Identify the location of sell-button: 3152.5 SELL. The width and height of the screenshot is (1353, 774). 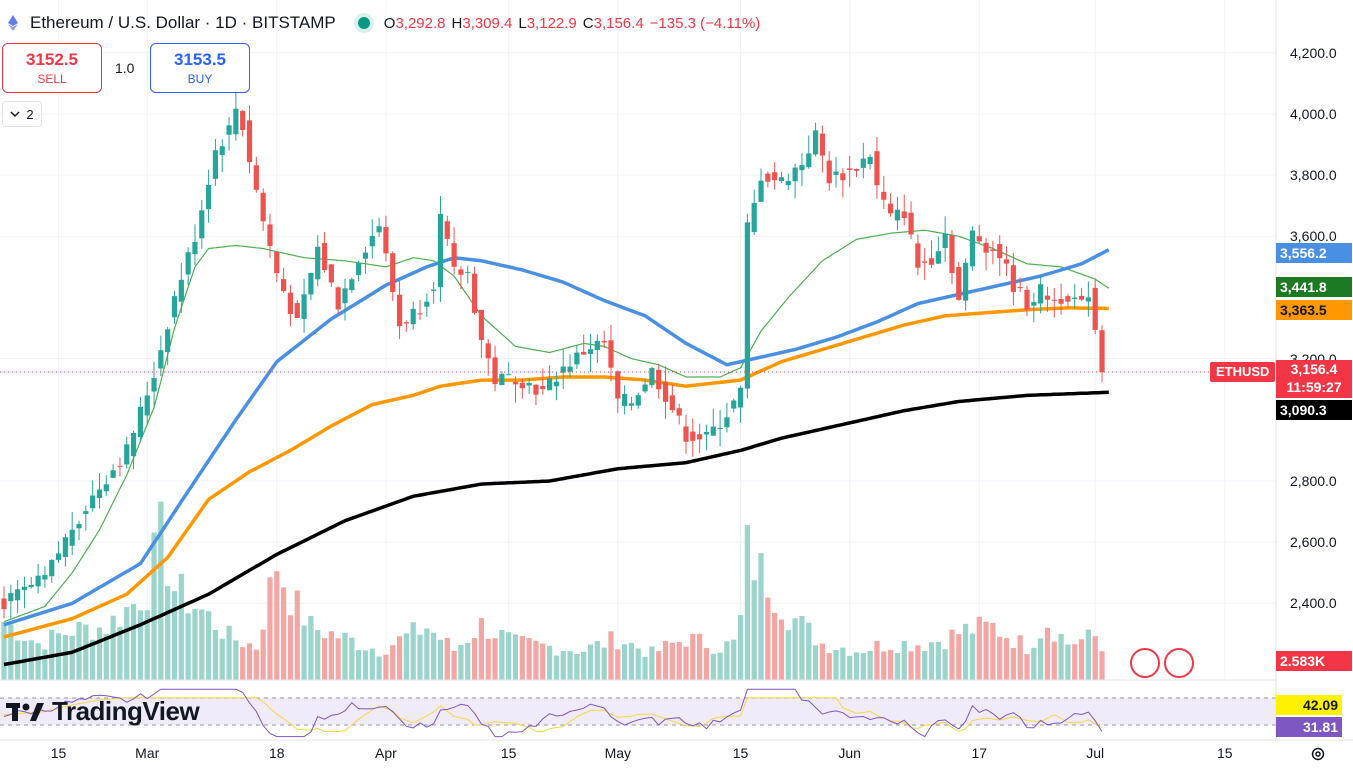
(52, 68).